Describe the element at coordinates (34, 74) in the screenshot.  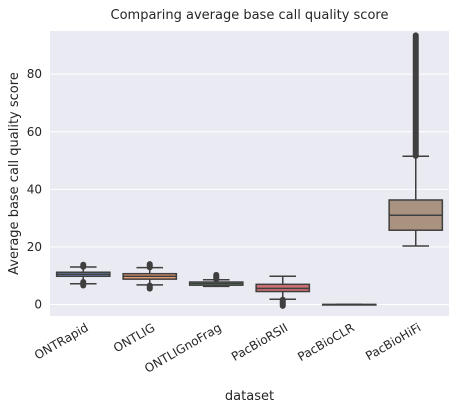
I see `y-tick-label: 80` at that location.